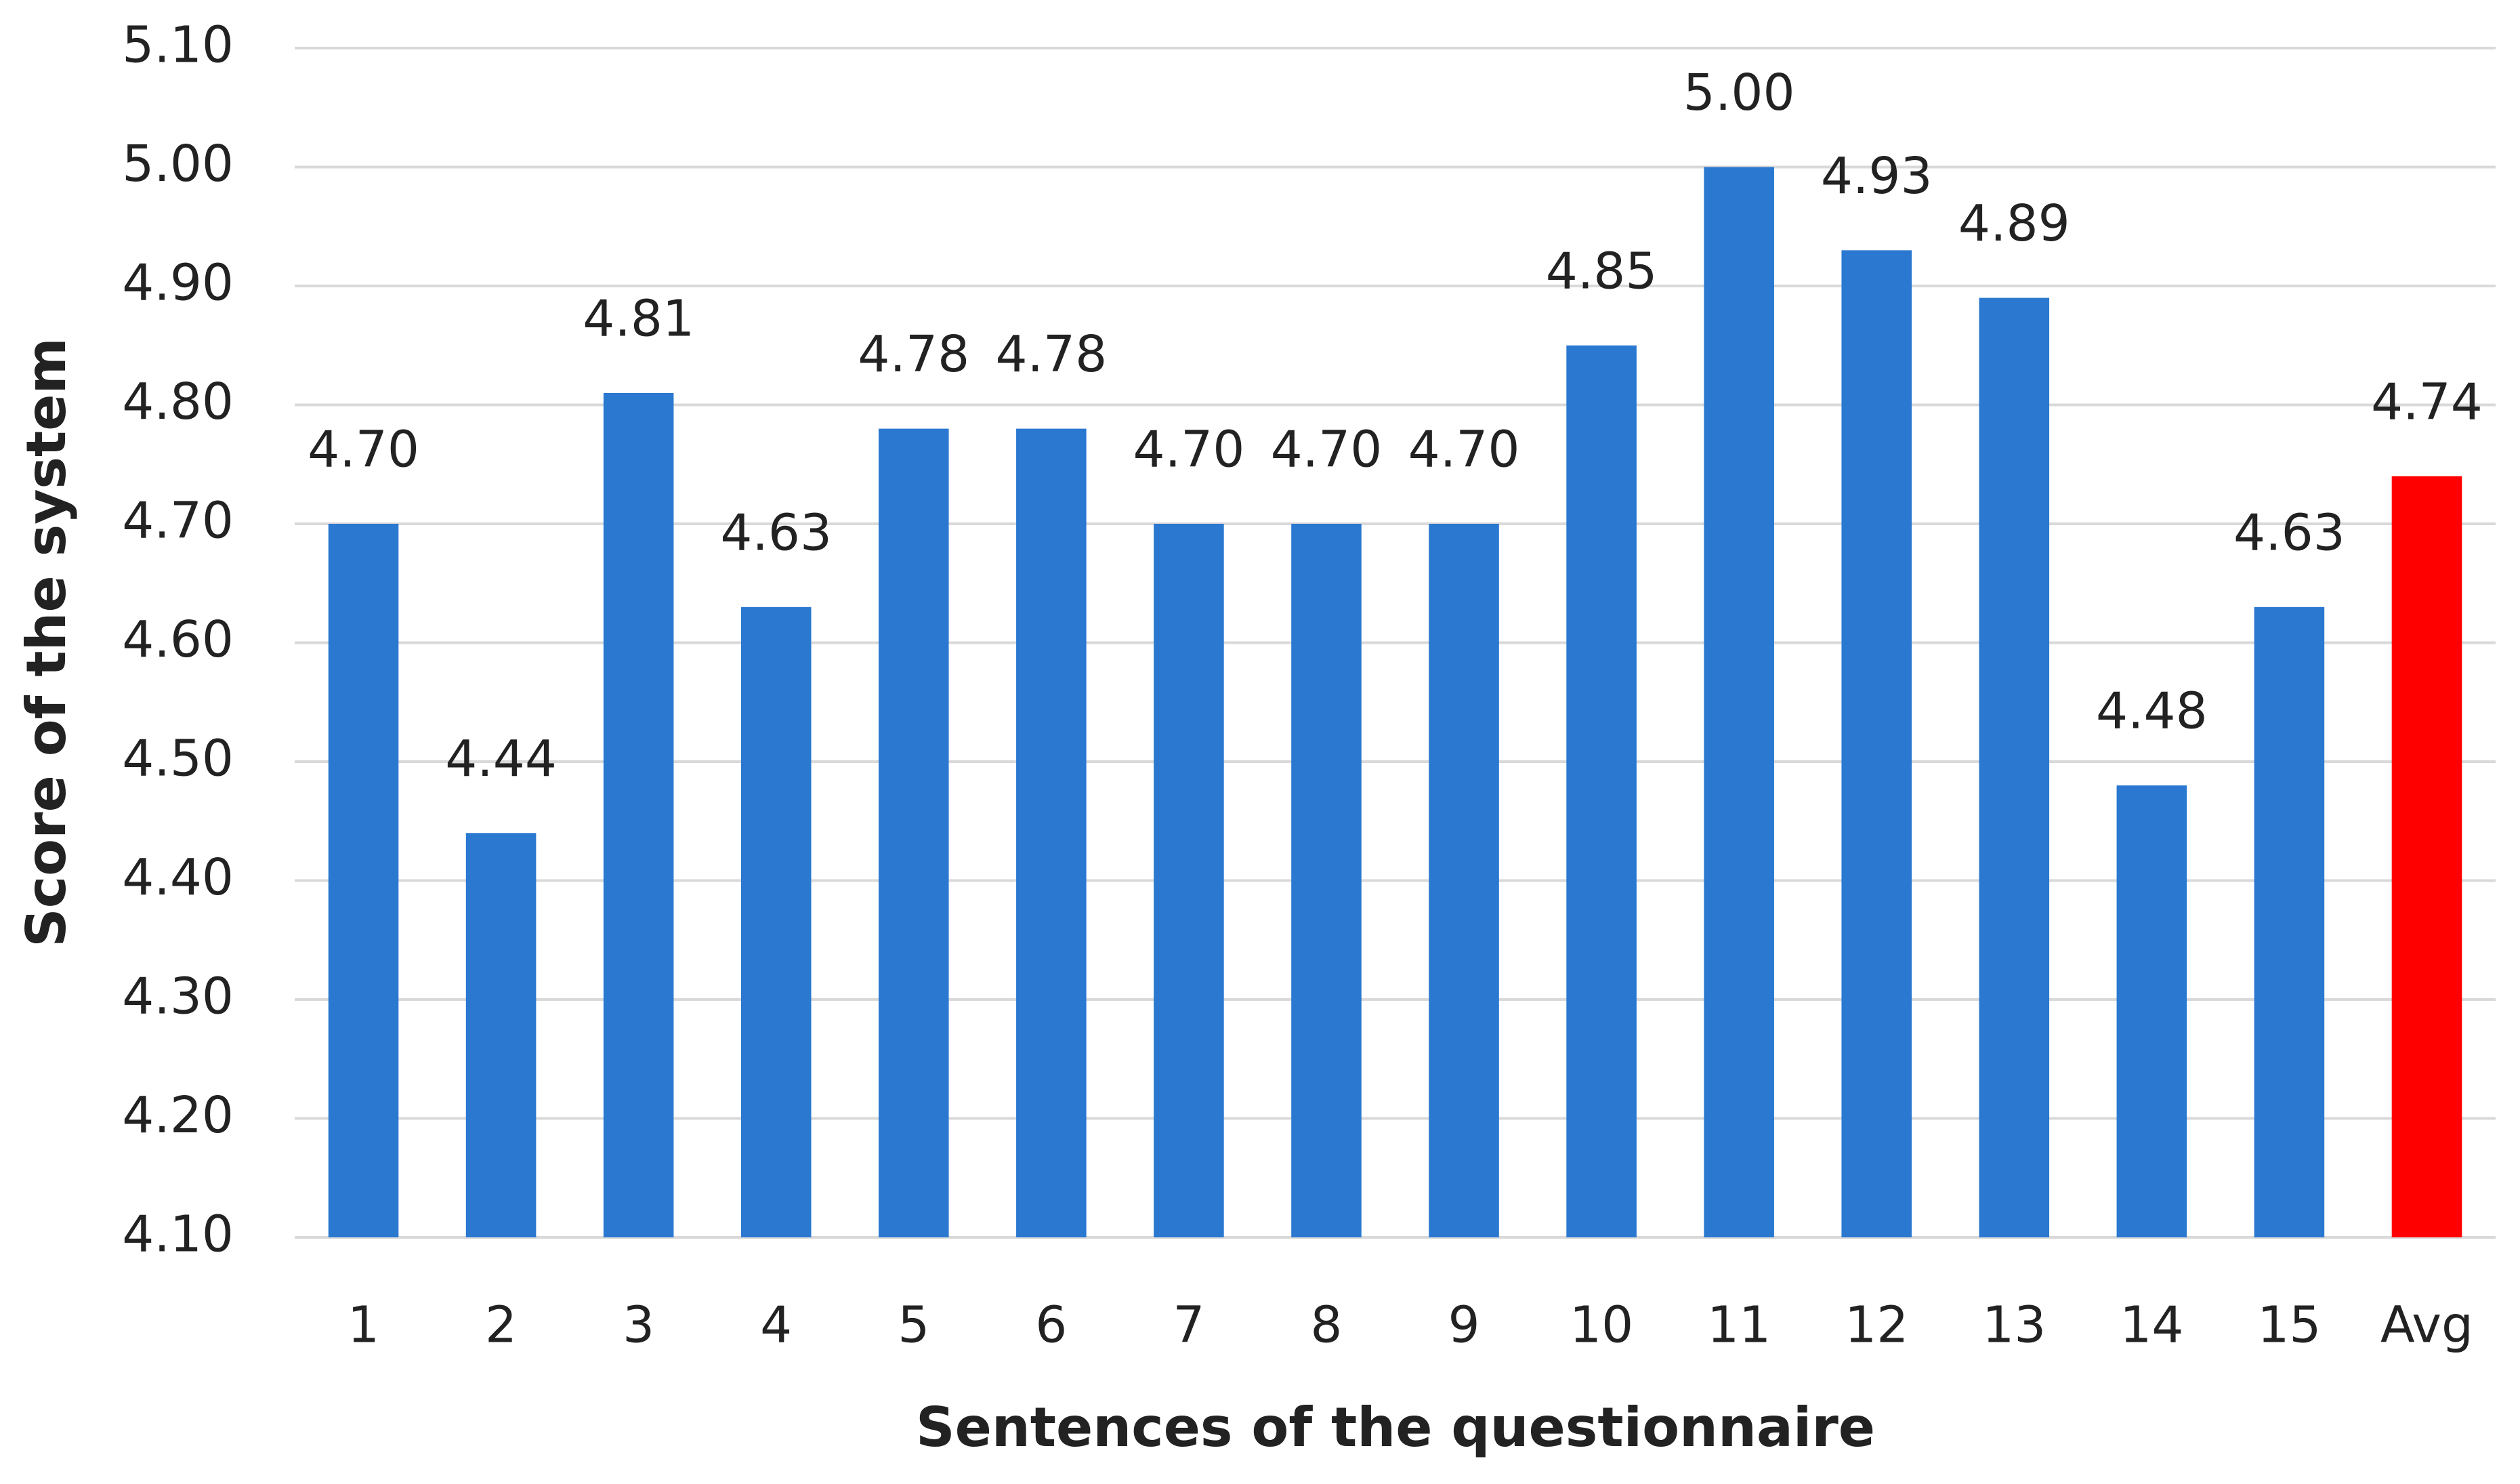 The image size is (2520, 1484). Describe the element at coordinates (2426, 1325) in the screenshot. I see `x-tick-label: Avg` at that location.